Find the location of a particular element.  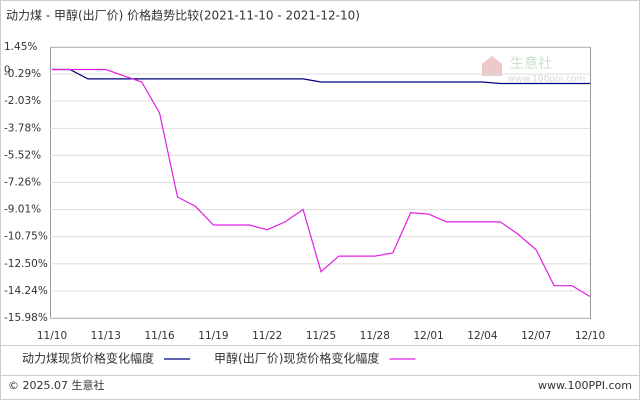

x-tick-label: 11/16 is located at coordinates (159, 336).